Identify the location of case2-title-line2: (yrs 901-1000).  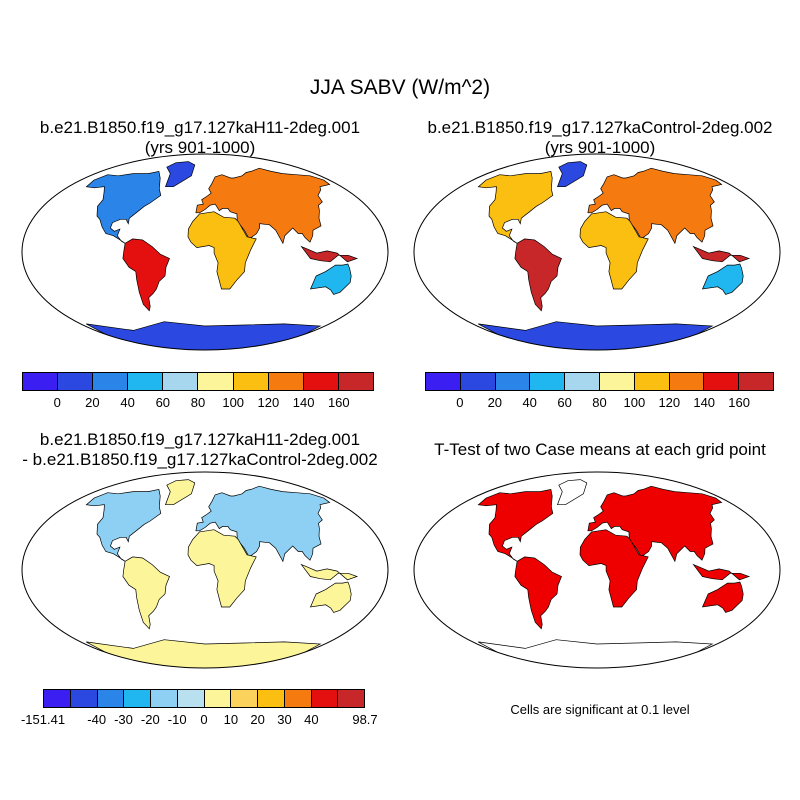
(600, 147).